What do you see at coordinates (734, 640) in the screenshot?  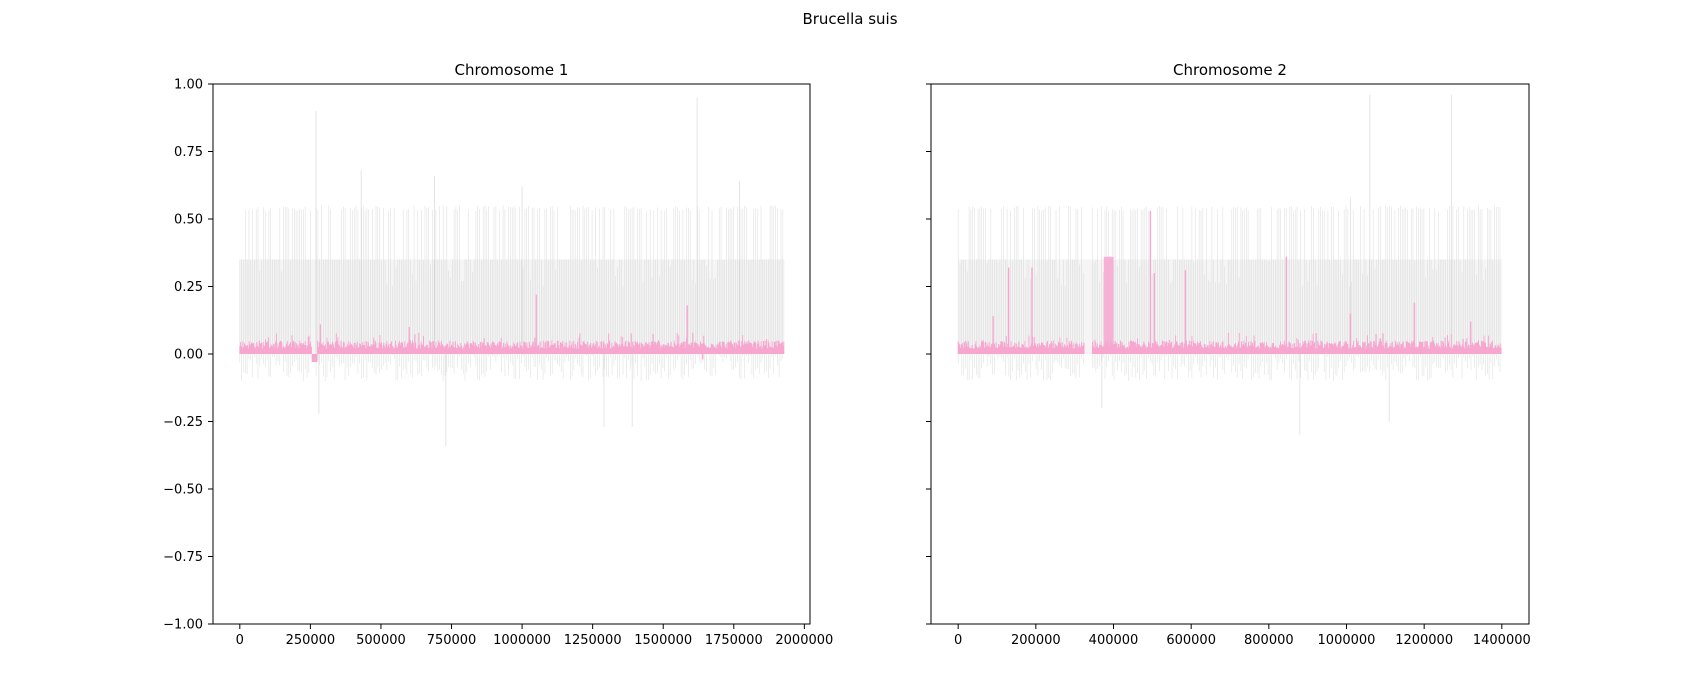 I see `x-tick-label: 1750000` at bounding box center [734, 640].